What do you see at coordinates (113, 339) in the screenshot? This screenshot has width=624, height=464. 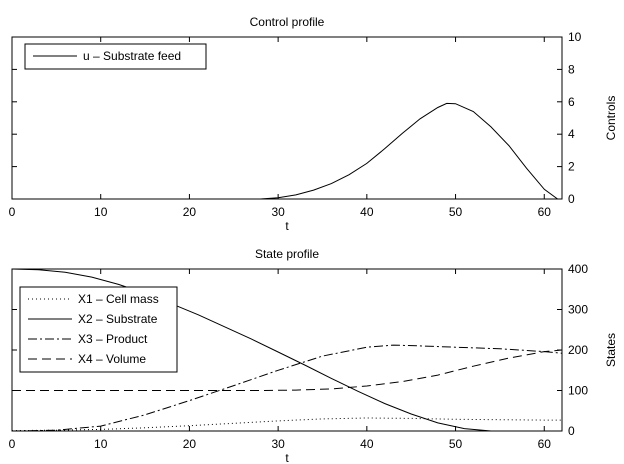 I see `legend-label: X3 – Product` at bounding box center [113, 339].